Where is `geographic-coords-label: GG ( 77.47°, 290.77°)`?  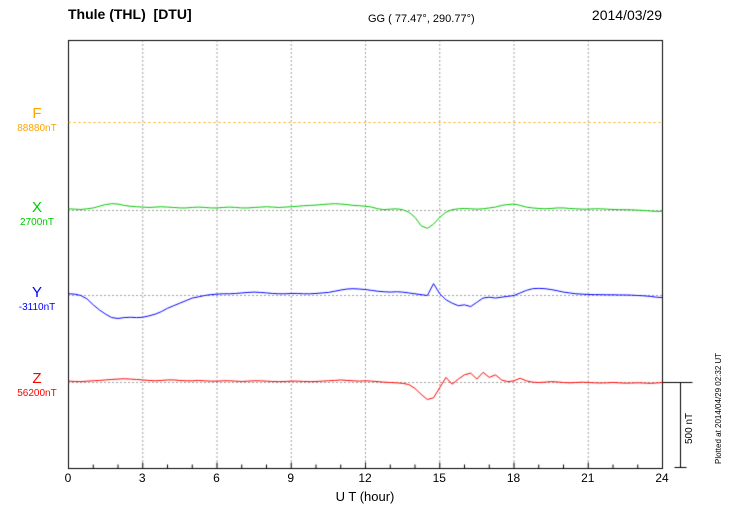
geographic-coords-label: GG ( 77.47°, 290.77°) is located at coordinates (421, 19).